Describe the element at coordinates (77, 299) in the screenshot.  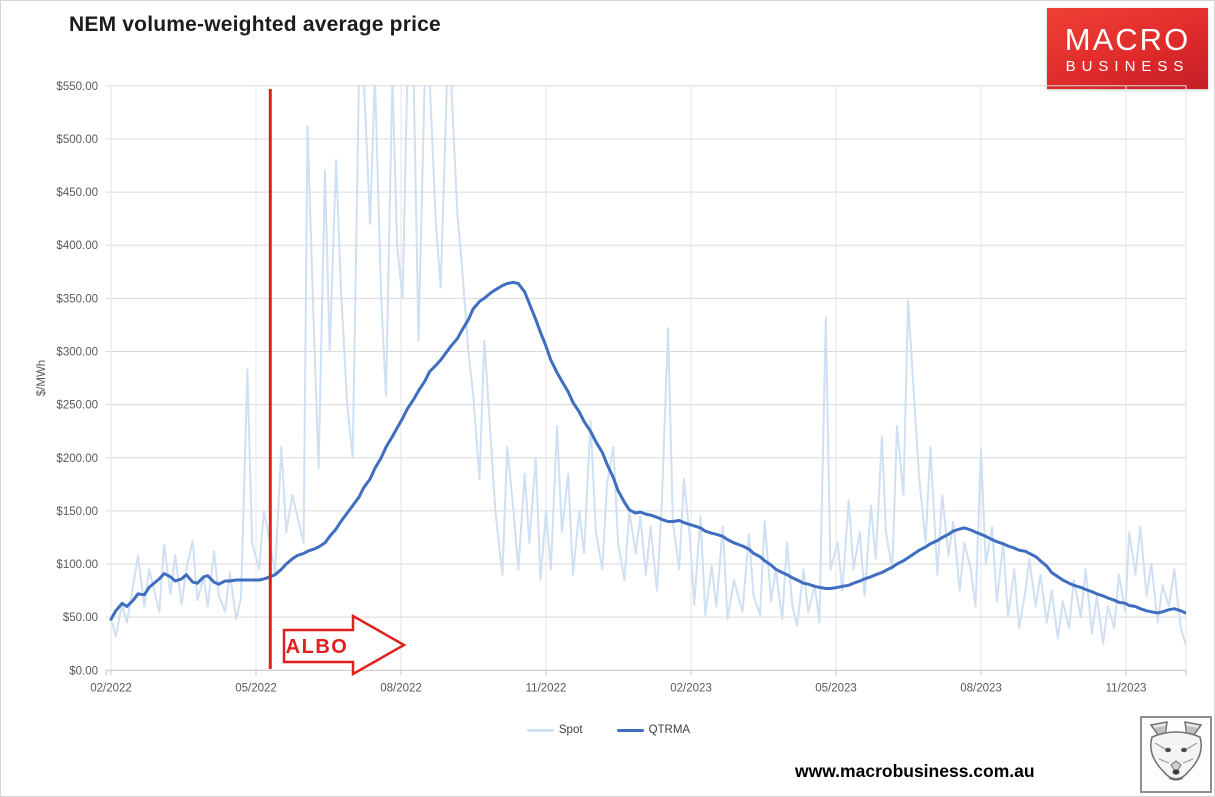
I see `y-axis-tick-label: $350.00` at that location.